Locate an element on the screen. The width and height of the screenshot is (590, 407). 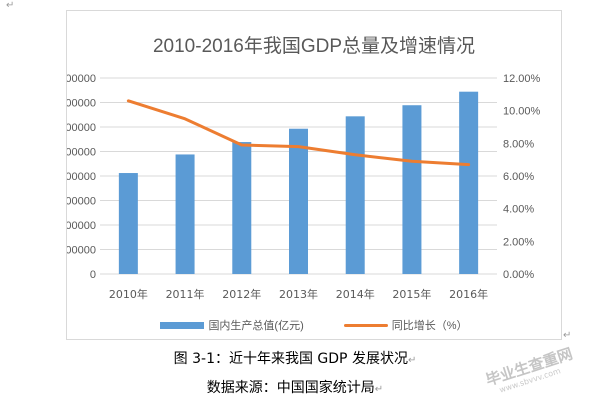
chart-legend: 国内生产总值(亿元) 同比增长（%） is located at coordinates (314, 325).